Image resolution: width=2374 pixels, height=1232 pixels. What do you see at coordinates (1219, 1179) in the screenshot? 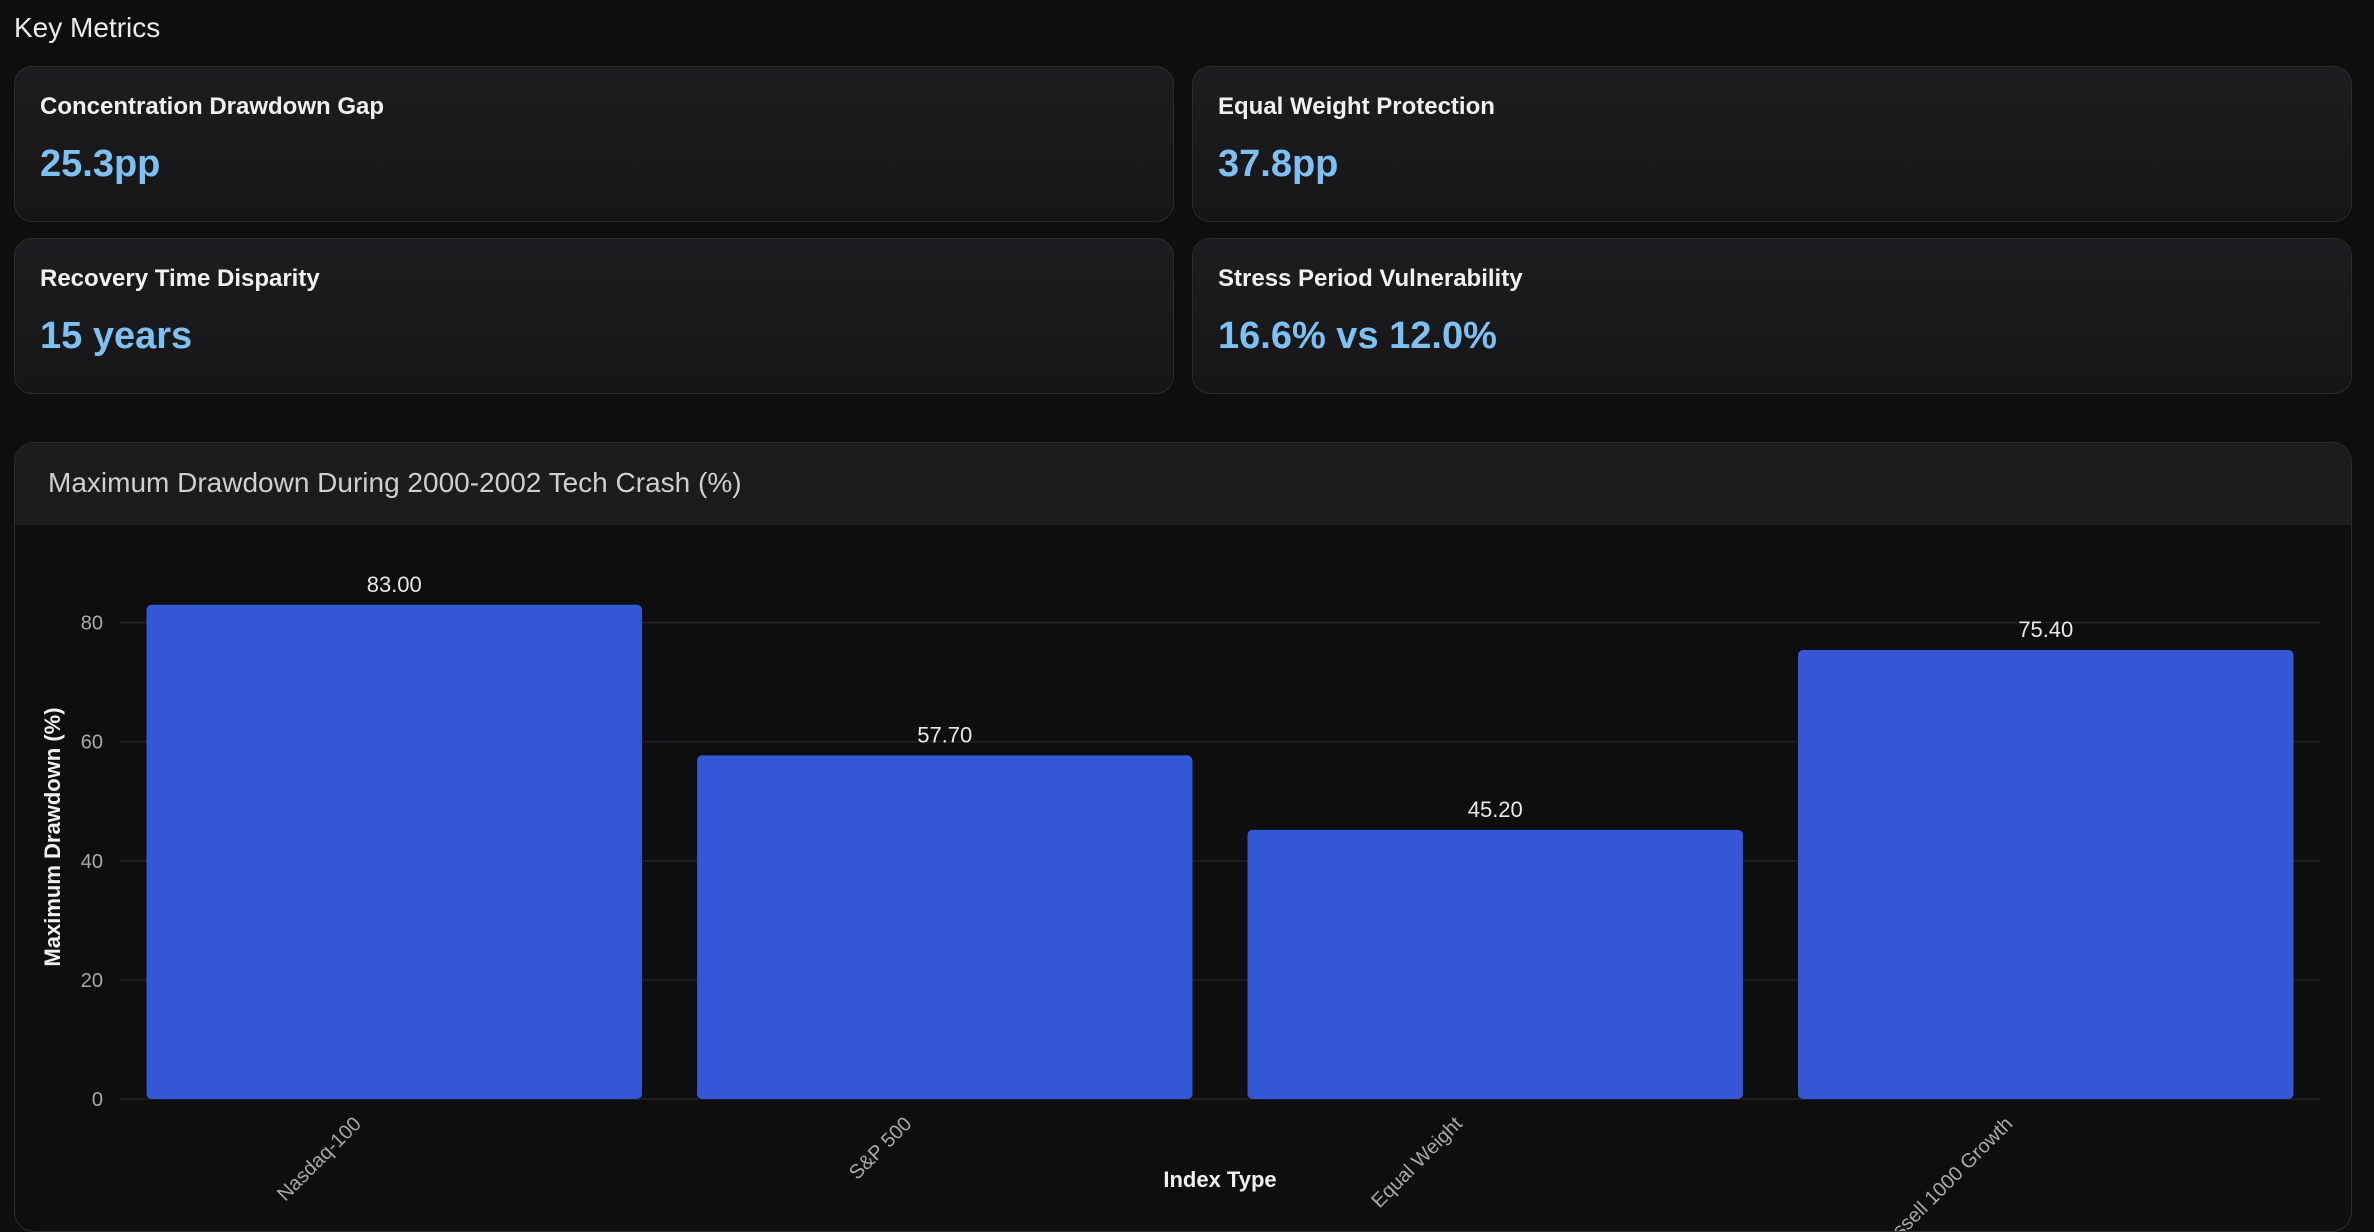
I see `x-axis-label: Index Type` at bounding box center [1219, 1179].